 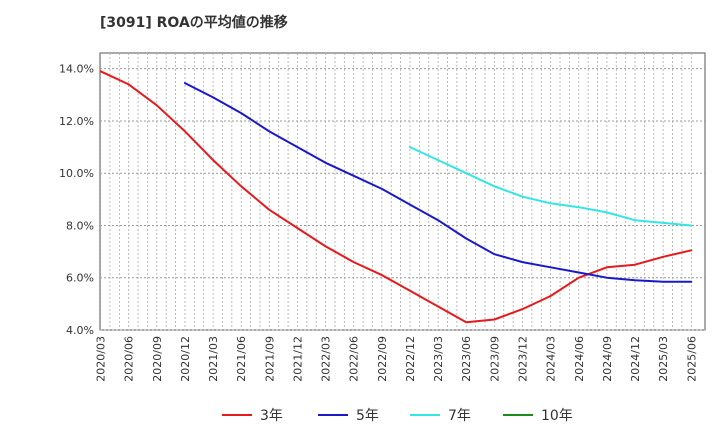 I want to click on x-tick-label: 2020/03, so click(x=101, y=359).